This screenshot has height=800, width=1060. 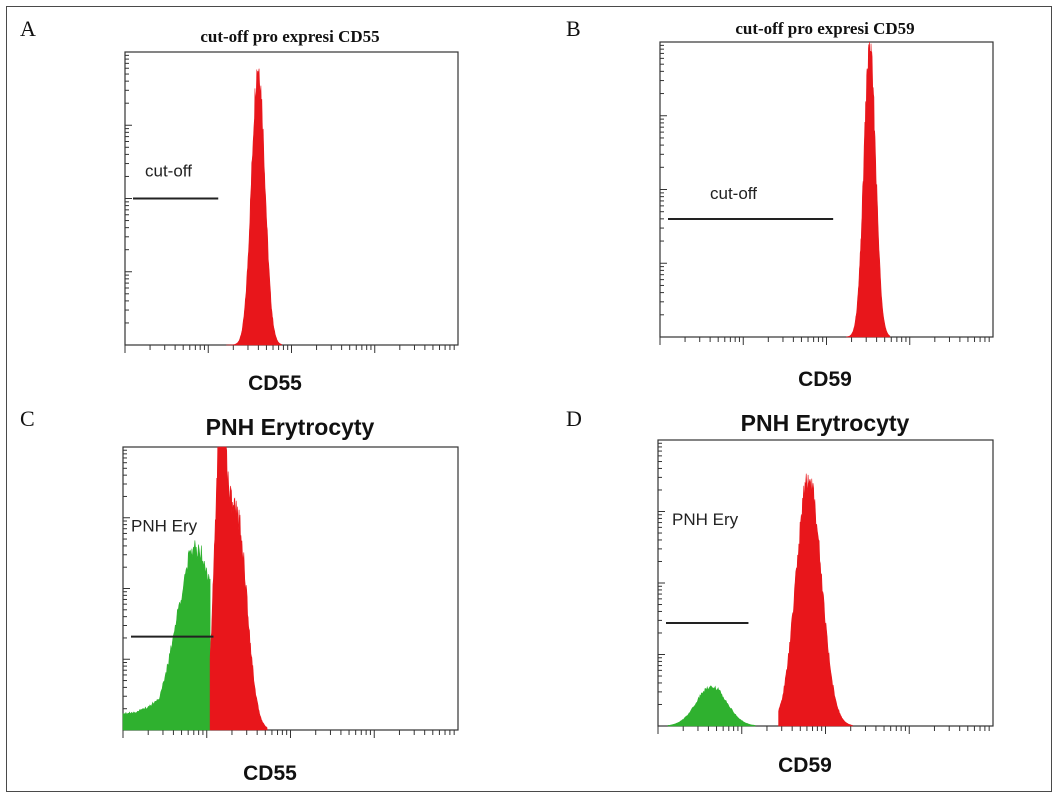 What do you see at coordinates (805, 765) in the screenshot?
I see `x-axis-label-d: CD59` at bounding box center [805, 765].